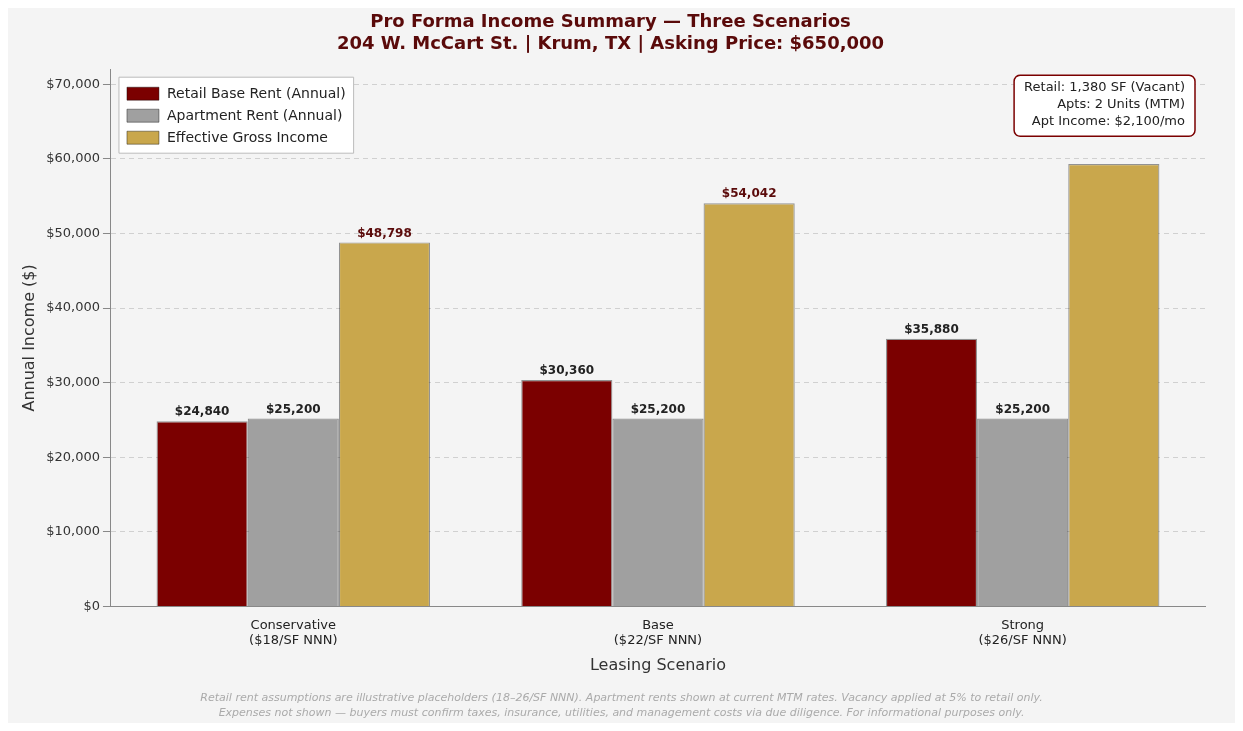  What do you see at coordinates (621, 705) in the screenshot?
I see `text: Retail rent assumptions are illustrative placeholders (18–26/SF NNN). Apartment rents shown at current MTM rates. Vacancy applied at 5% to retail only. Expenses not shown — buyers must confirm taxes, insurance, utilities, and management costs via due diligence. For informational purposes only.` at bounding box center [621, 705].